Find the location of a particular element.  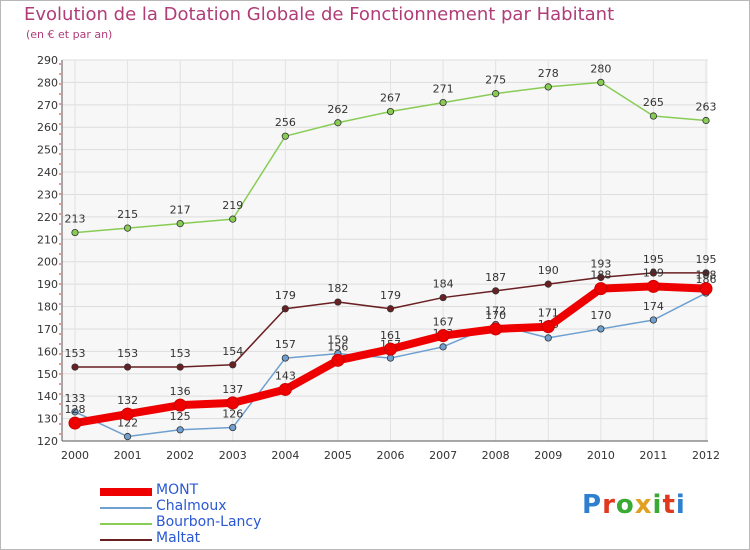

legend-item-chalmoux: Chalmoux is located at coordinates (210, 507).